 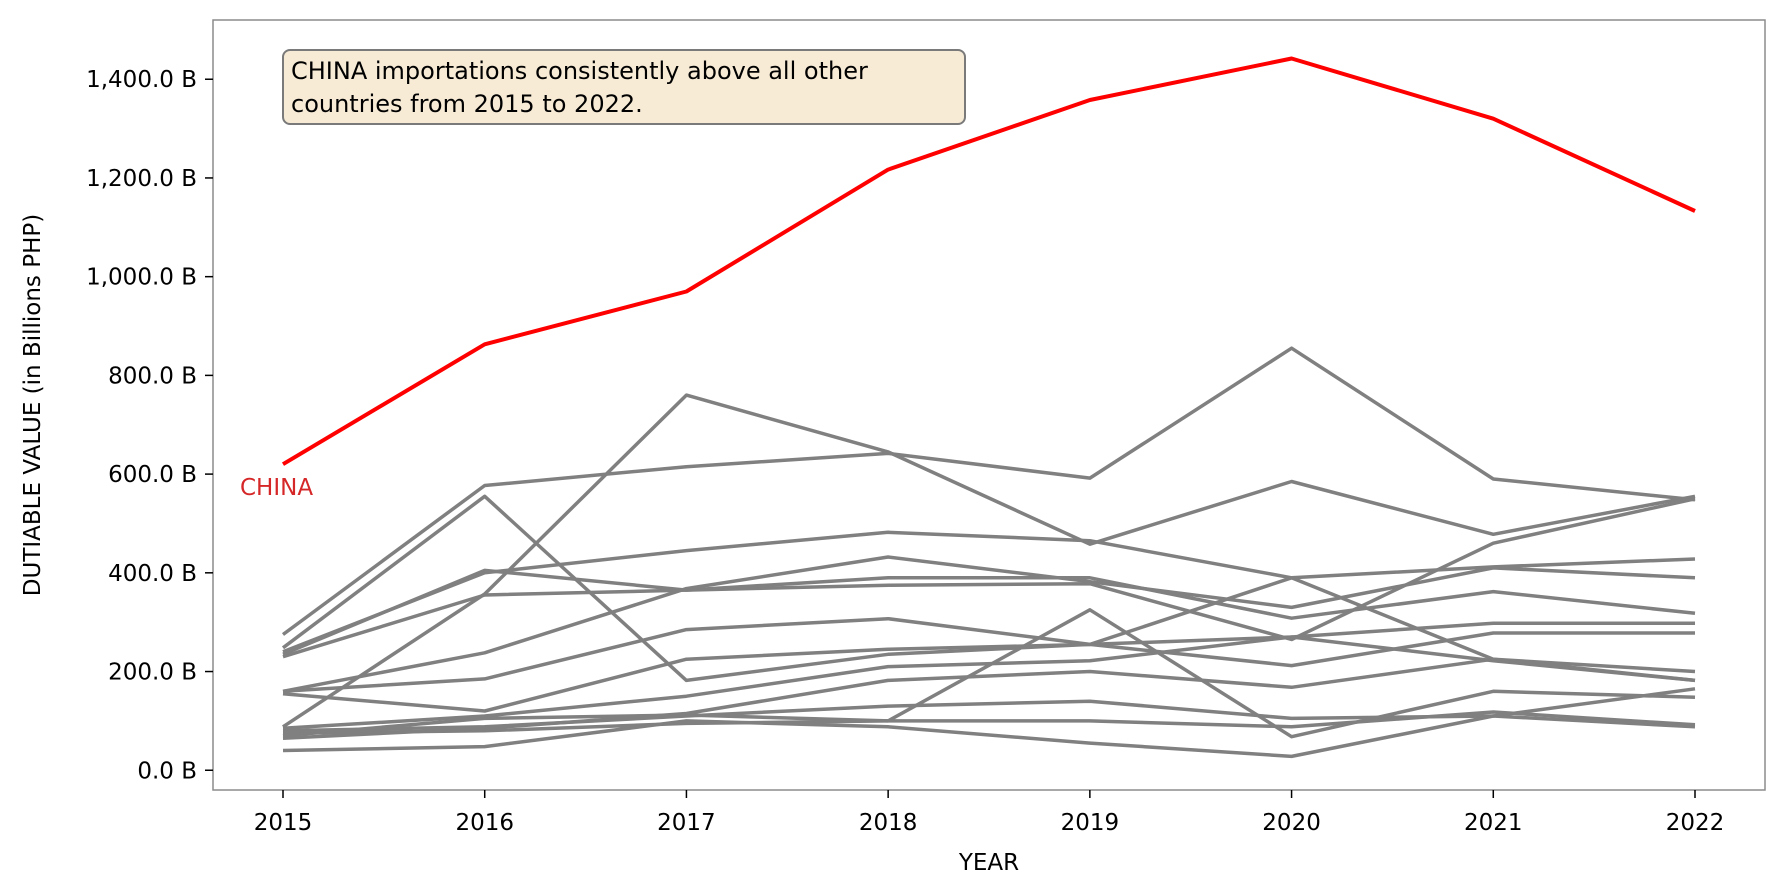 What do you see at coordinates (152, 475) in the screenshot?
I see `y-tick-label: 600.0 B` at bounding box center [152, 475].